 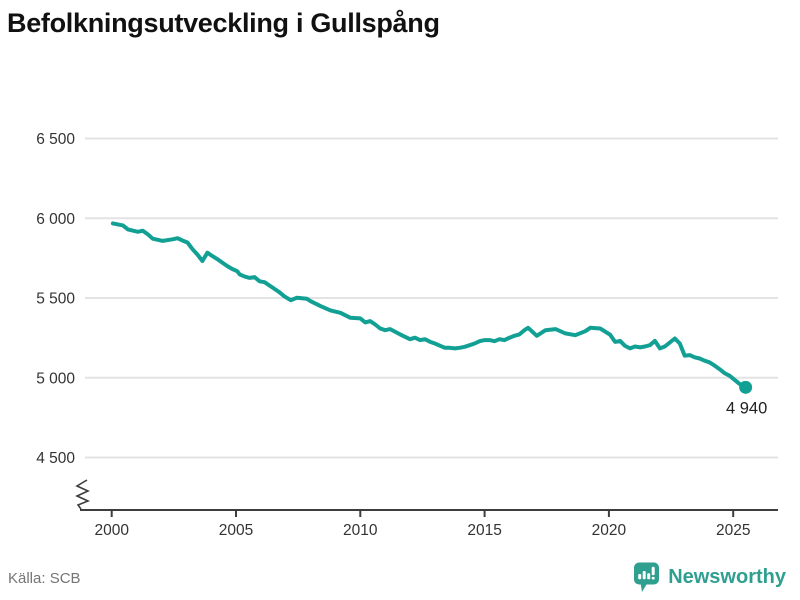 I want to click on x-tick-label: 2015, so click(x=484, y=530).